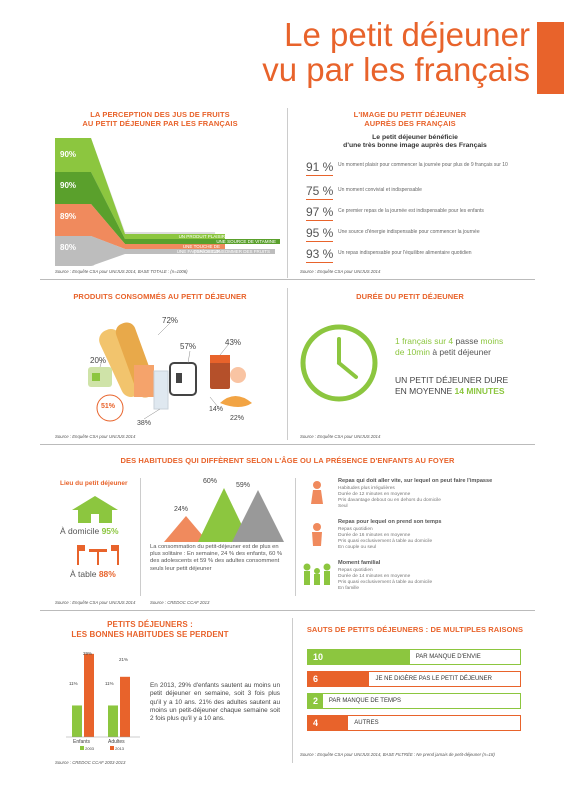 Image resolution: width=564 pixels, height=800 pixels. What do you see at coordinates (144, 423) in the screenshot?
I see `product-glass-label: 38%` at bounding box center [144, 423].